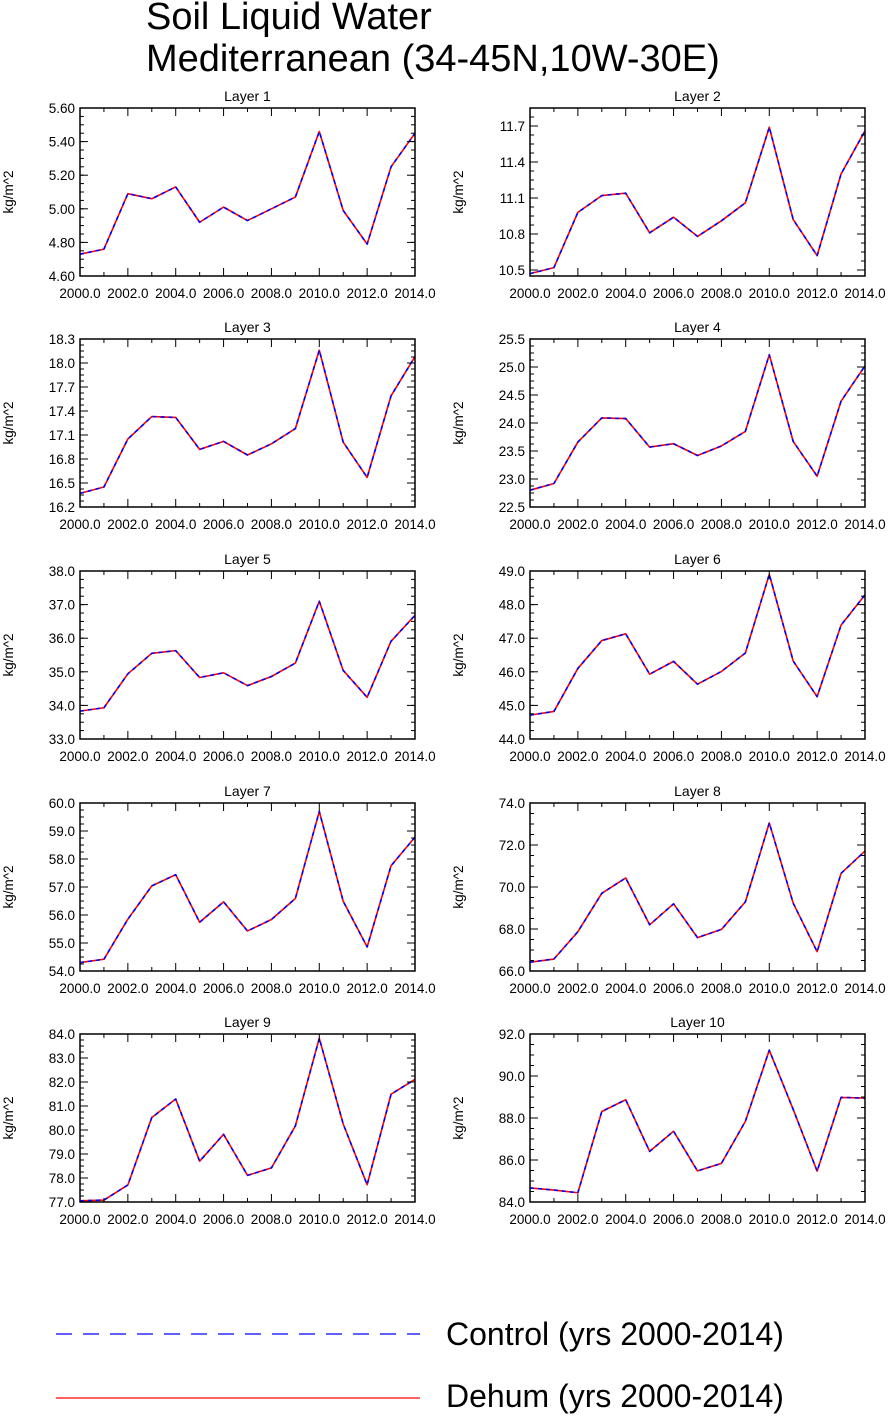  Describe the element at coordinates (62, 339) in the screenshot. I see `layer-3-ytick-label: 18.3` at that location.